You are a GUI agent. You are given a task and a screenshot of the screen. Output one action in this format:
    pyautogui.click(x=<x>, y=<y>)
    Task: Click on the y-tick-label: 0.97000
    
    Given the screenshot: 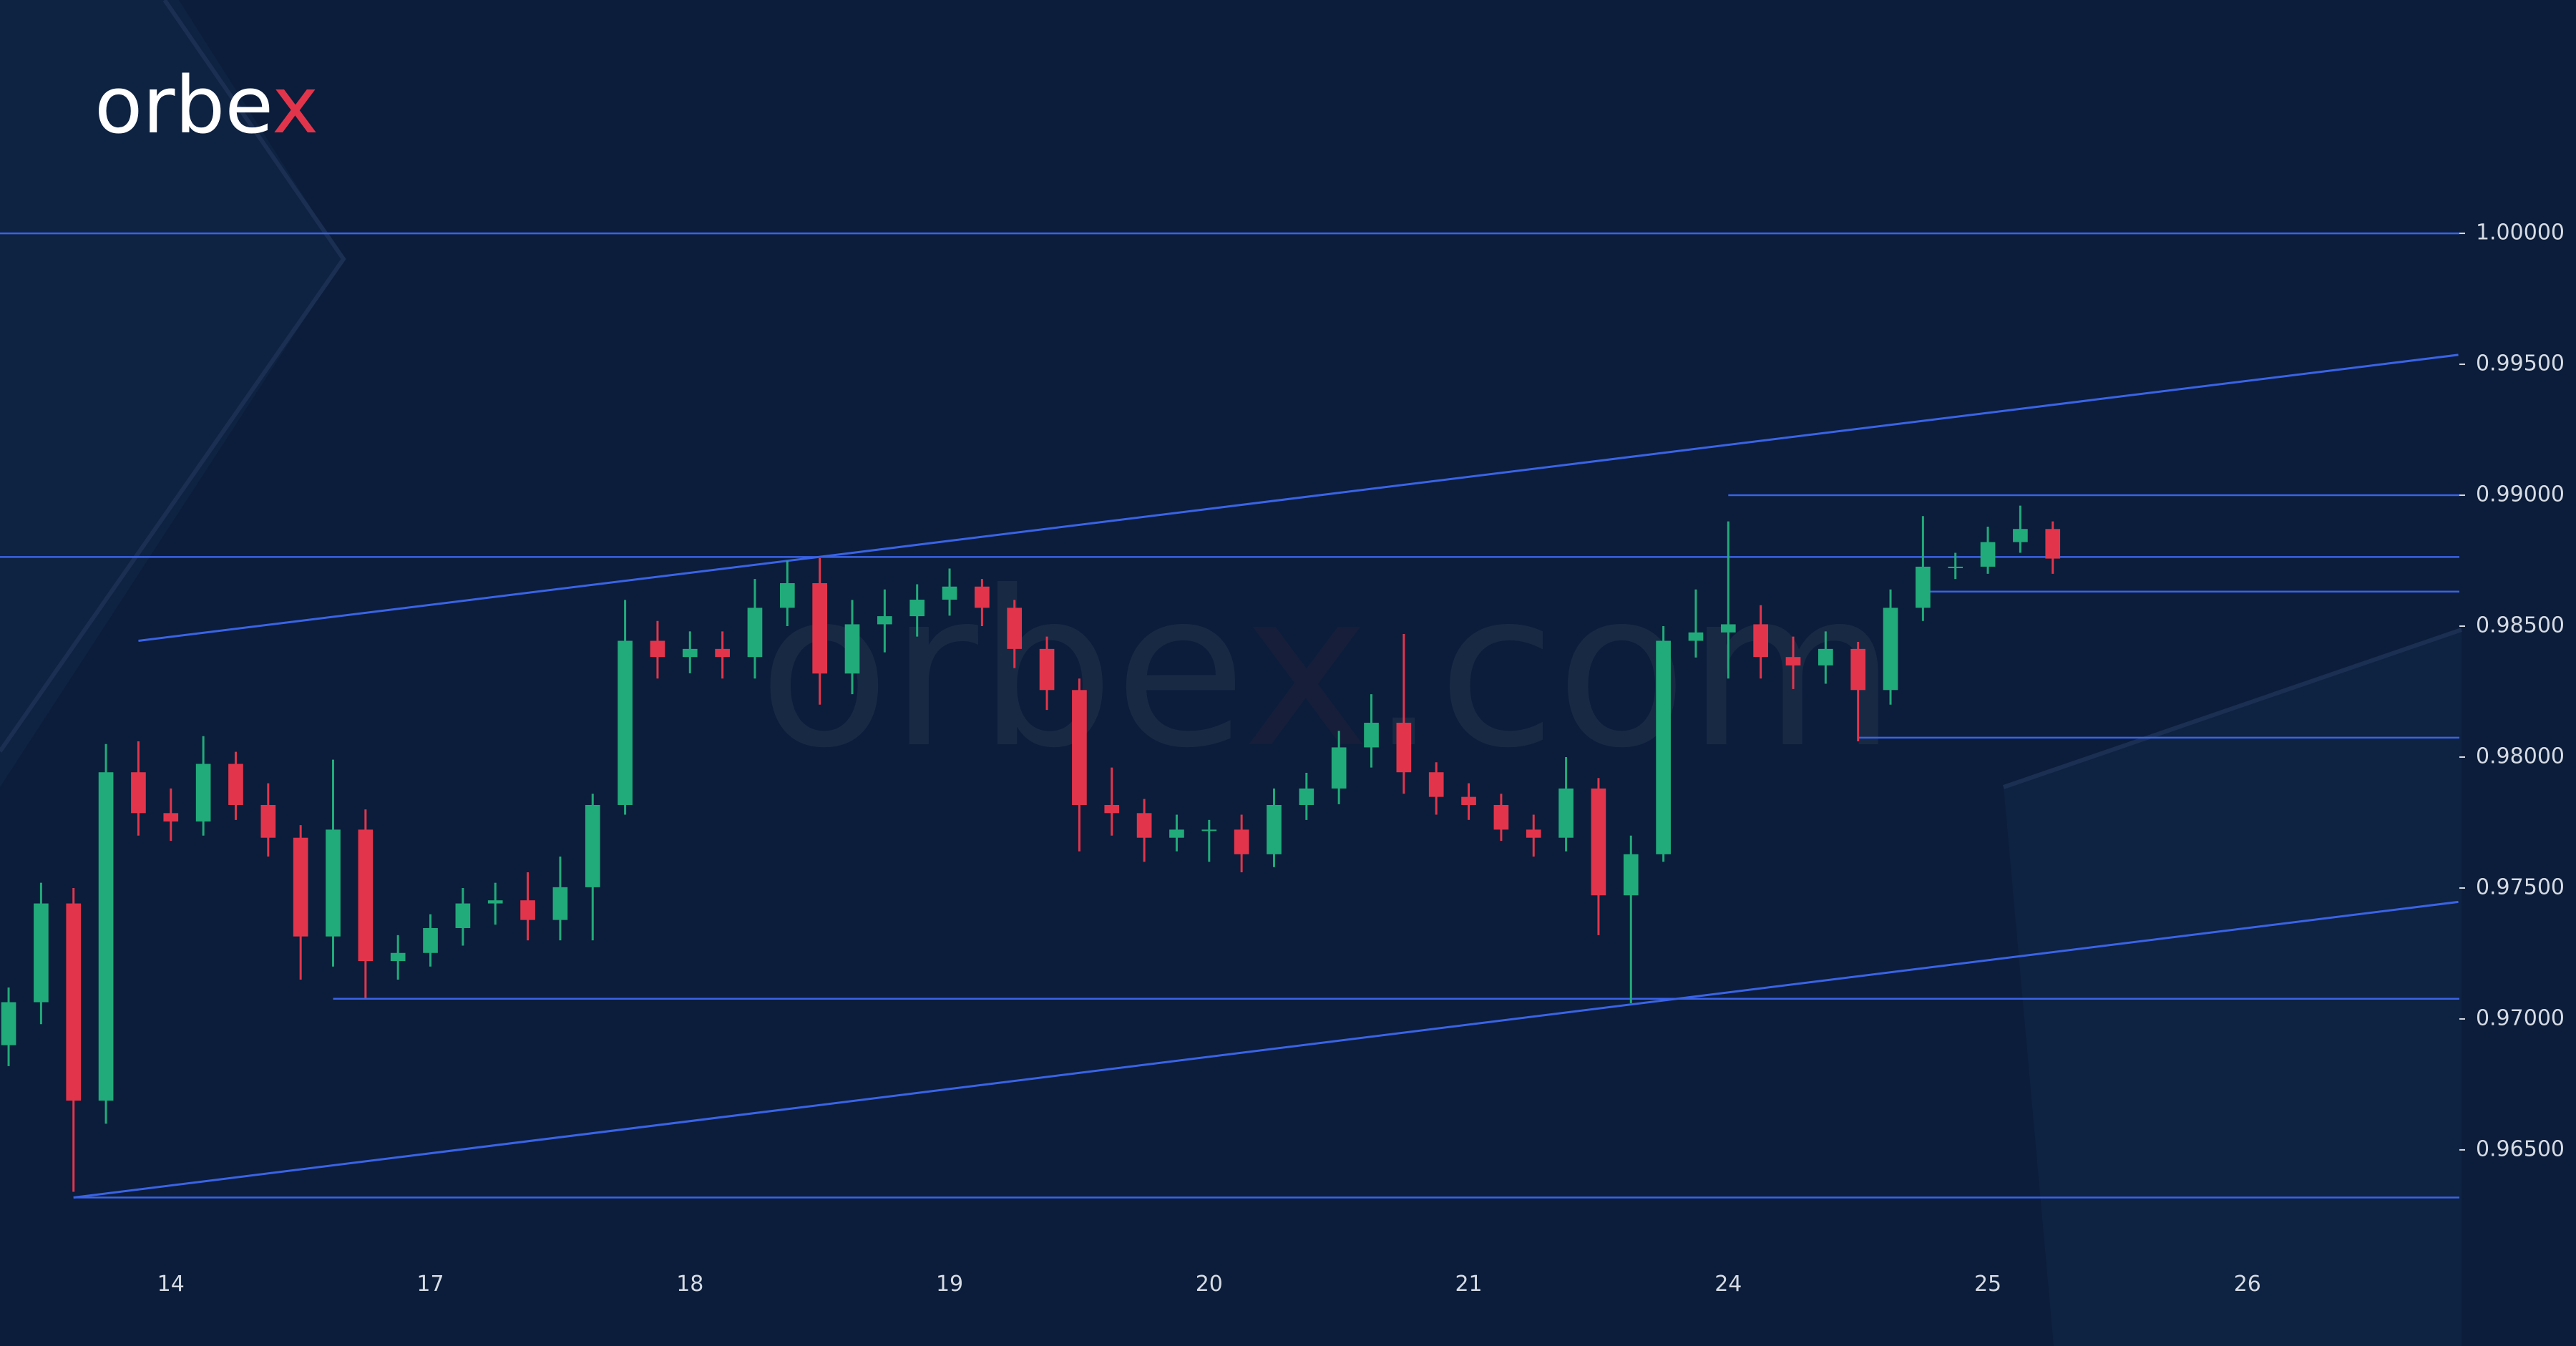 What is the action you would take?
    pyautogui.click(x=2520, y=1017)
    